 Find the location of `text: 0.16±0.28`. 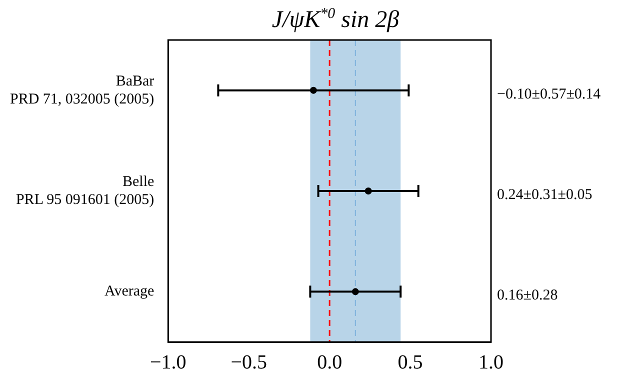

text: 0.16±0.28 is located at coordinates (527, 296).